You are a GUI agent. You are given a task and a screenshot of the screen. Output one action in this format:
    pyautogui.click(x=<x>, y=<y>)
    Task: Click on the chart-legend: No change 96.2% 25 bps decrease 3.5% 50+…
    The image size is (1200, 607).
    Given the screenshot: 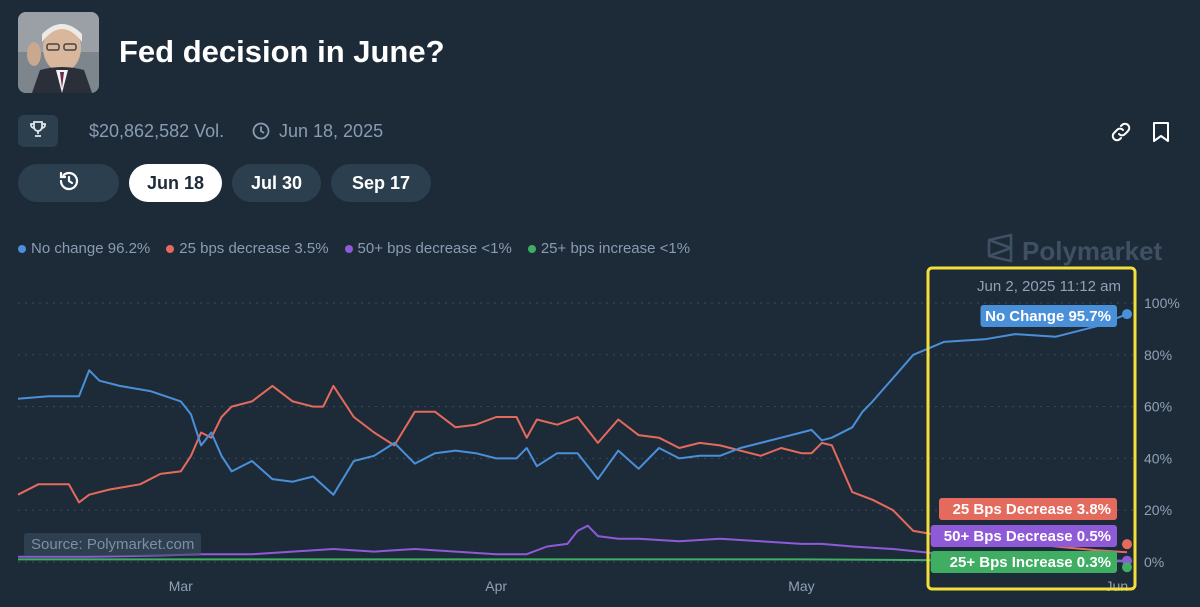 What is the action you would take?
    pyautogui.click(x=354, y=248)
    